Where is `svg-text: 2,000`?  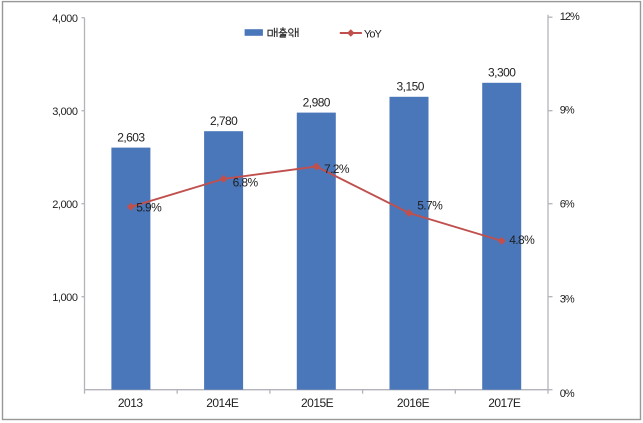
svg-text: 2,000 is located at coordinates (65, 205).